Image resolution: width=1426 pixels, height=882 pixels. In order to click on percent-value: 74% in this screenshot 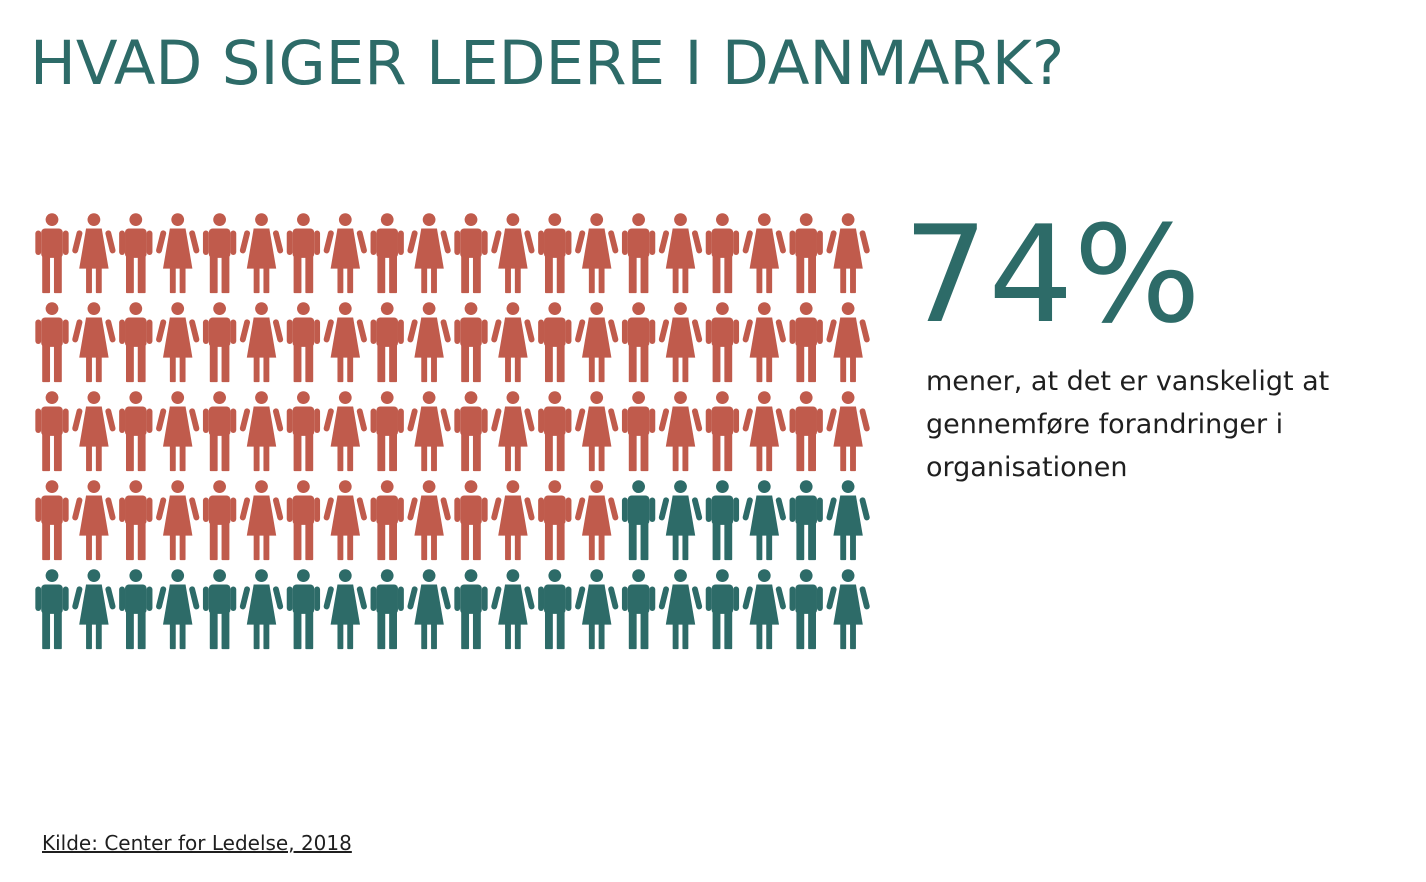, I will do `click(1052, 275)`.